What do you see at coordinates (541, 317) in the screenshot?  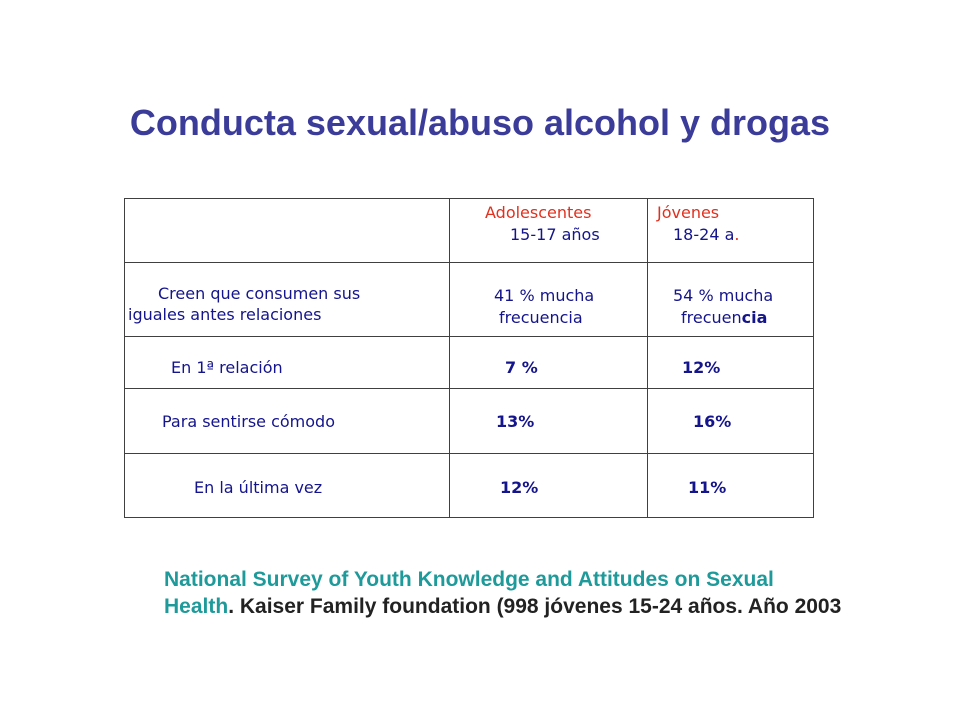 I see `cell-adol-row1-freq: frecuencia` at bounding box center [541, 317].